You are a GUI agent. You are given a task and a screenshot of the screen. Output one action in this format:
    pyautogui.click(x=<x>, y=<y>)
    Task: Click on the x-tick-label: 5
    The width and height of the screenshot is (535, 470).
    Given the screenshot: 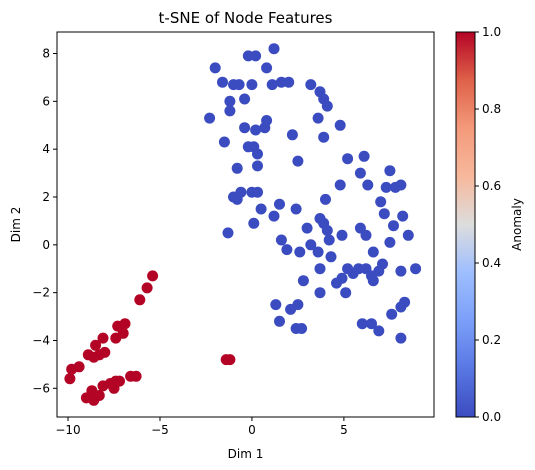 What is the action you would take?
    pyautogui.click(x=344, y=430)
    